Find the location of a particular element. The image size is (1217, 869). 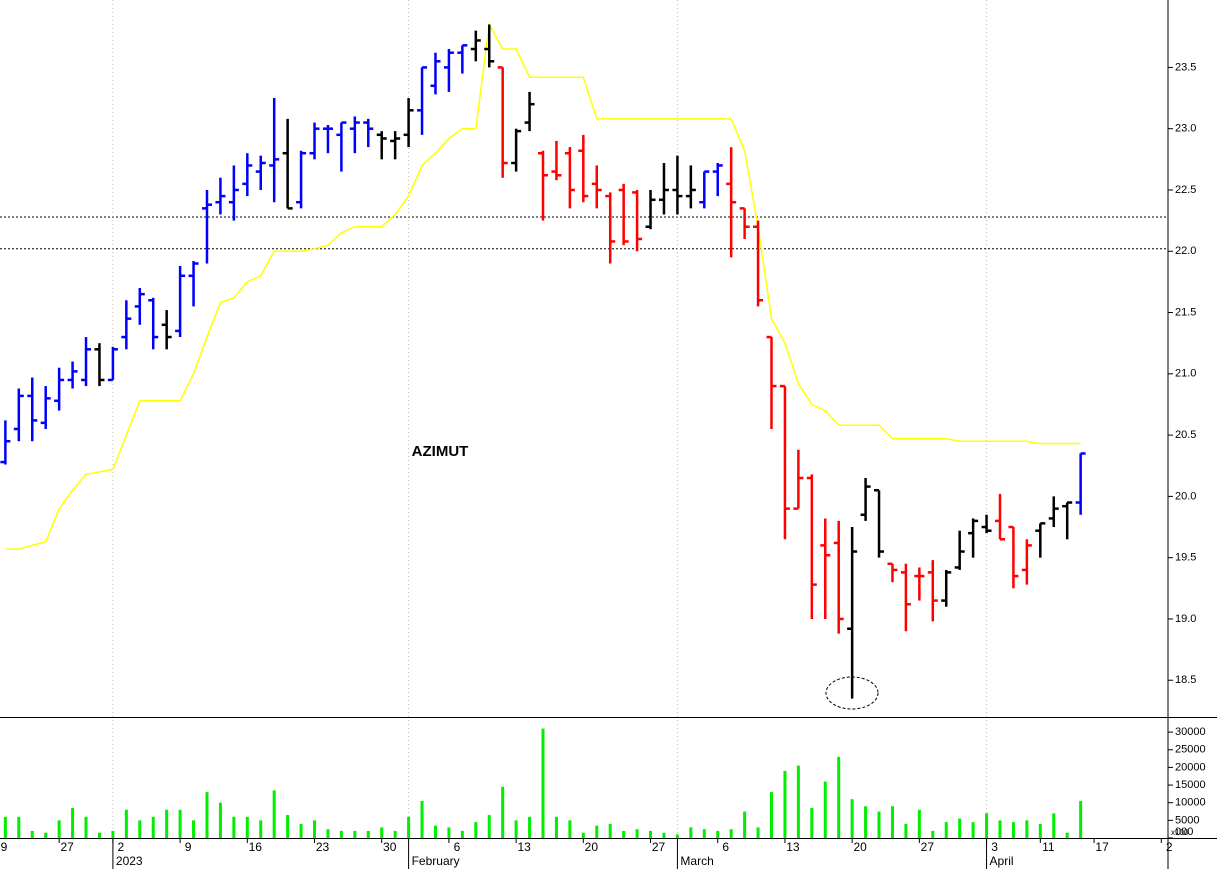

y-tick-label: 21.0 is located at coordinates (1185, 374).